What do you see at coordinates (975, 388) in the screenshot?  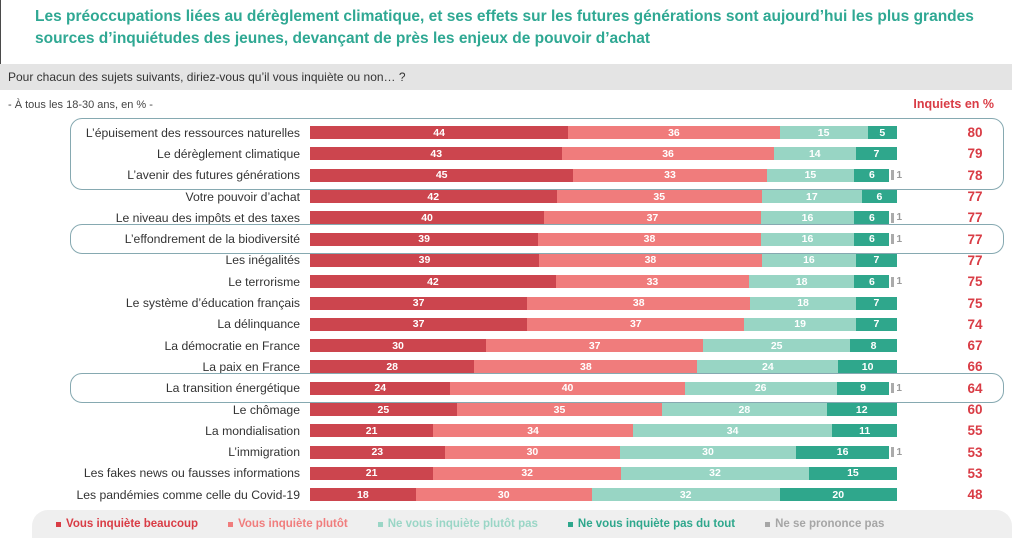 I see `total-worried-value: 64` at bounding box center [975, 388].